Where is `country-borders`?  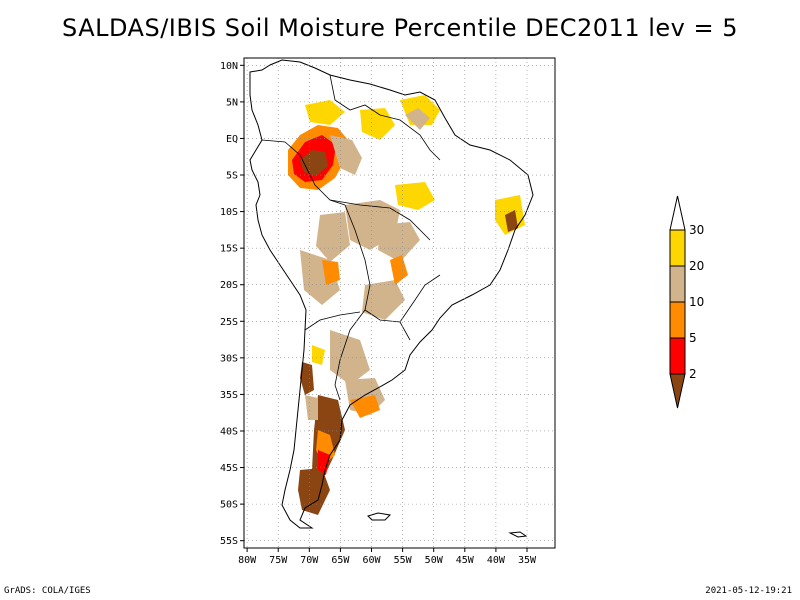
country-borders is located at coordinates (351, 237).